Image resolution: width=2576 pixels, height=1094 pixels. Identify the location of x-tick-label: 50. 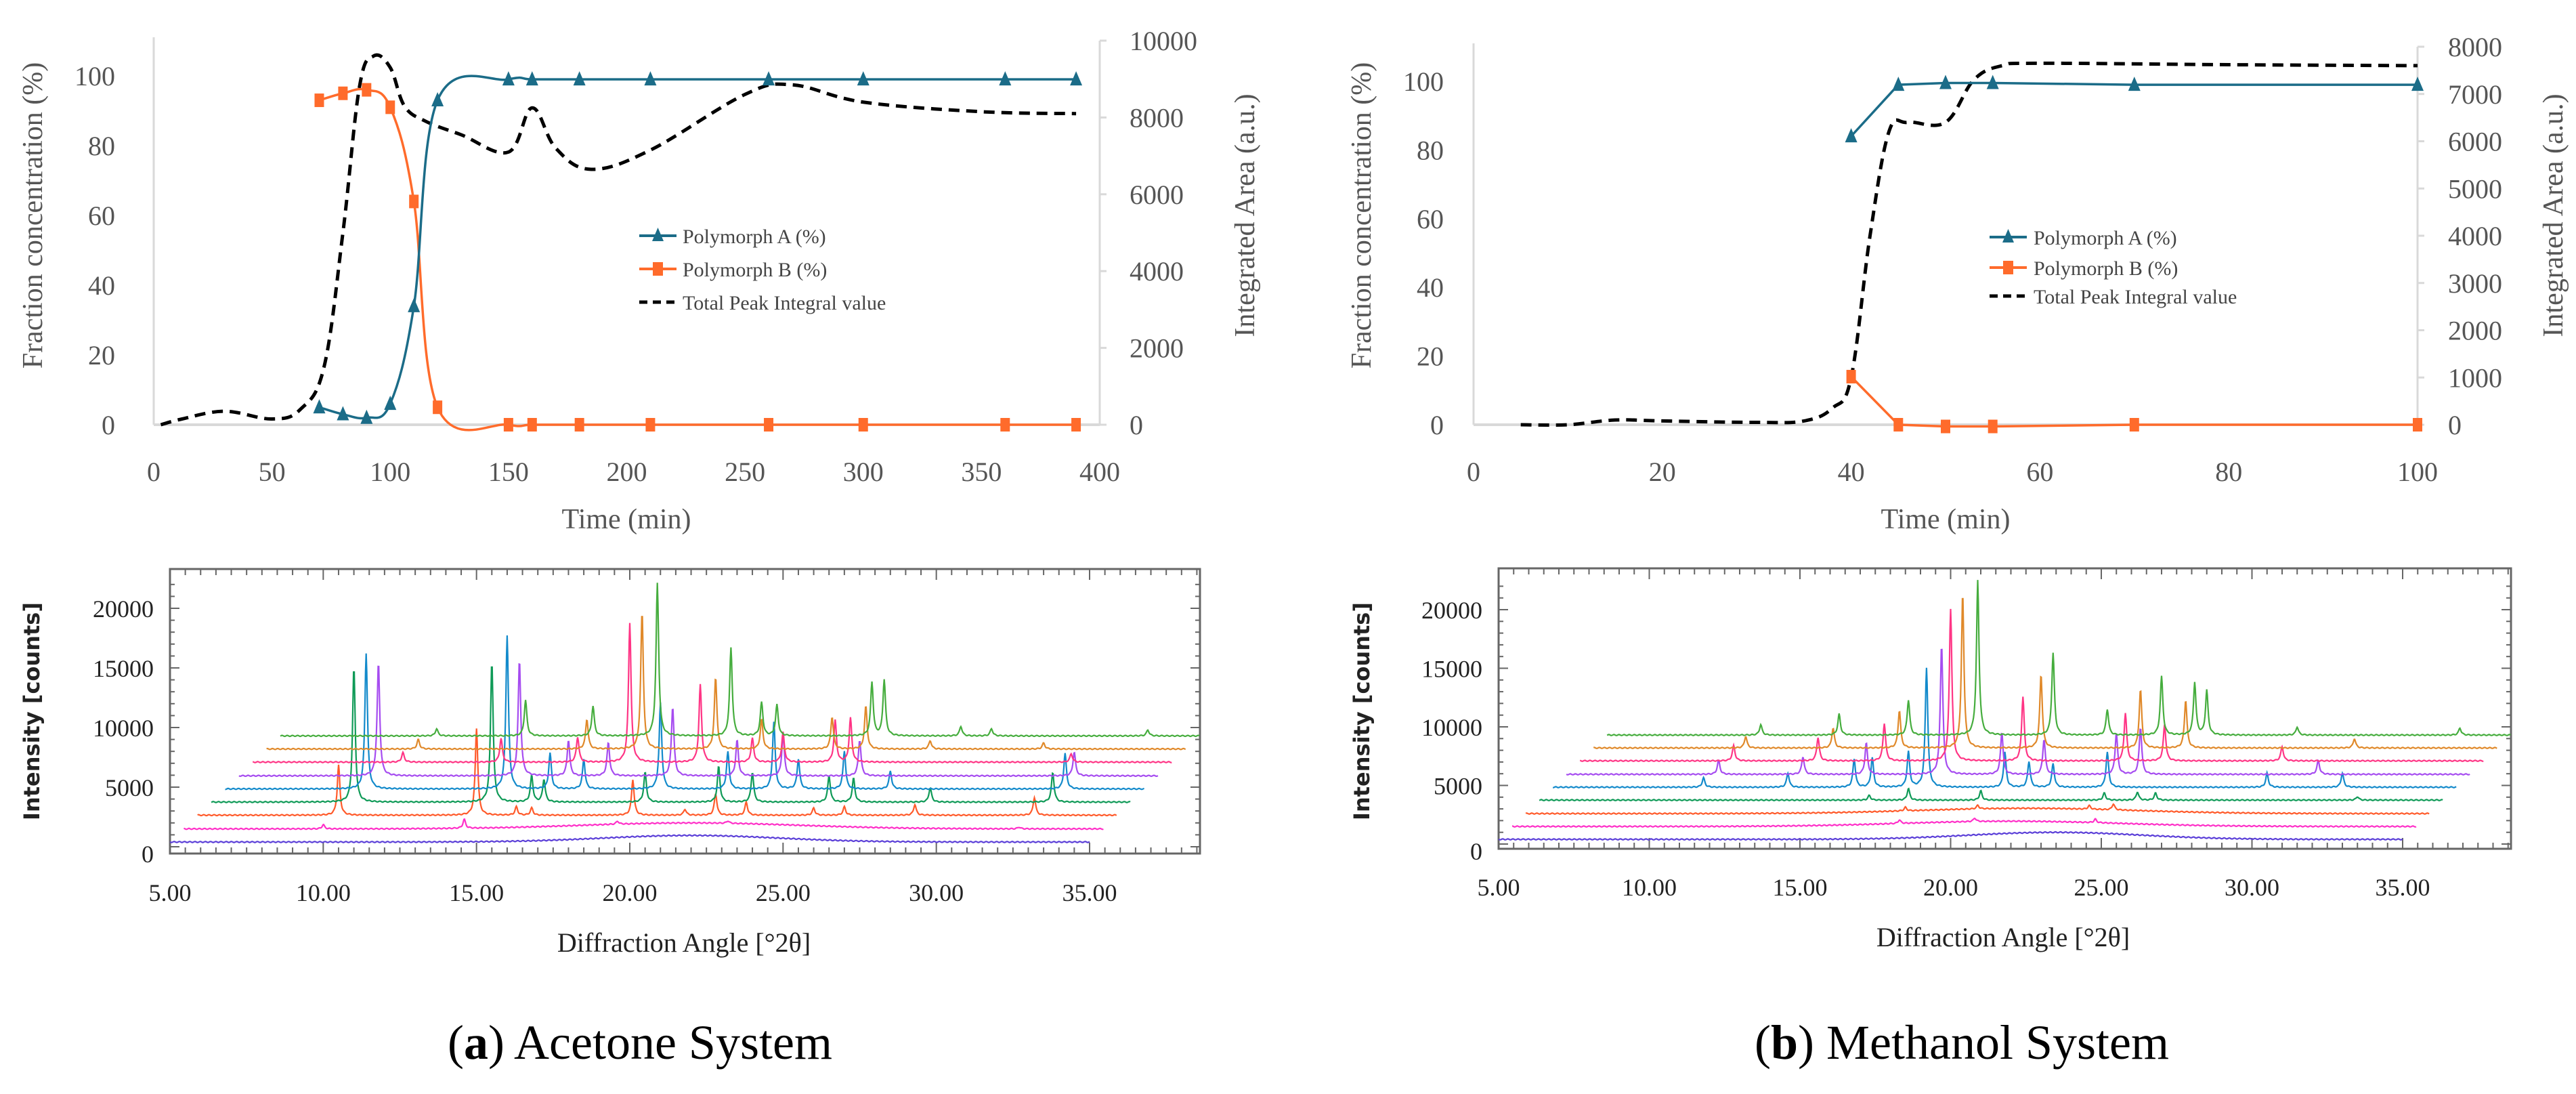
(272, 472).